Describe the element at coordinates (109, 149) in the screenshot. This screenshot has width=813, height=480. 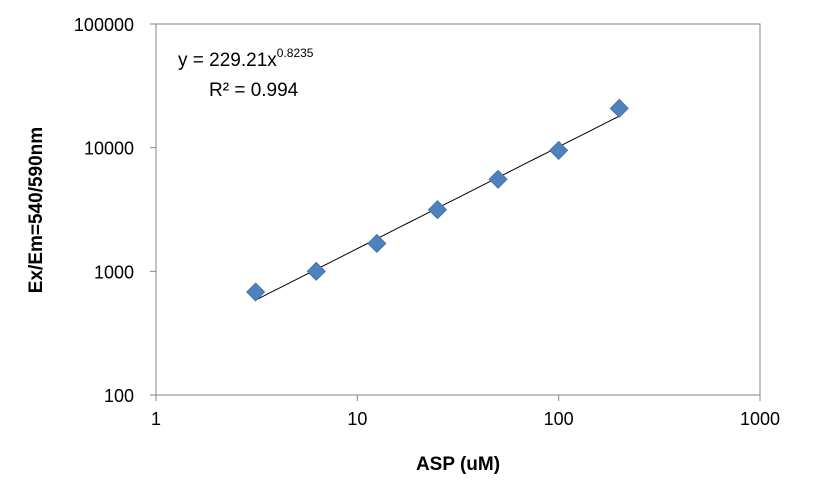
I see `y-tick-label: 10000` at that location.